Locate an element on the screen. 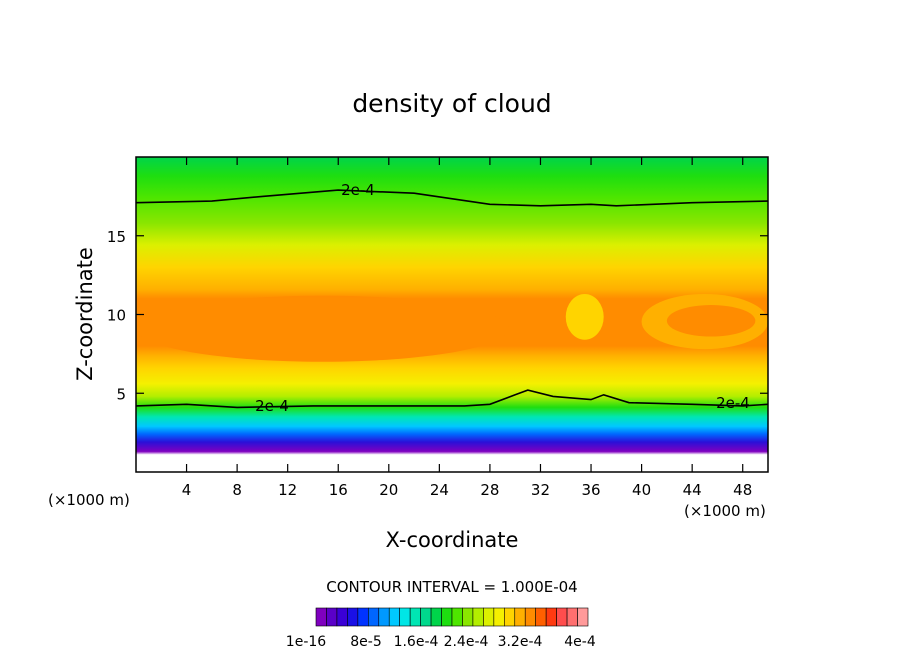 This screenshot has width=904, height=654. colorbar-label-4: 3.2e-4 is located at coordinates (520, 642).